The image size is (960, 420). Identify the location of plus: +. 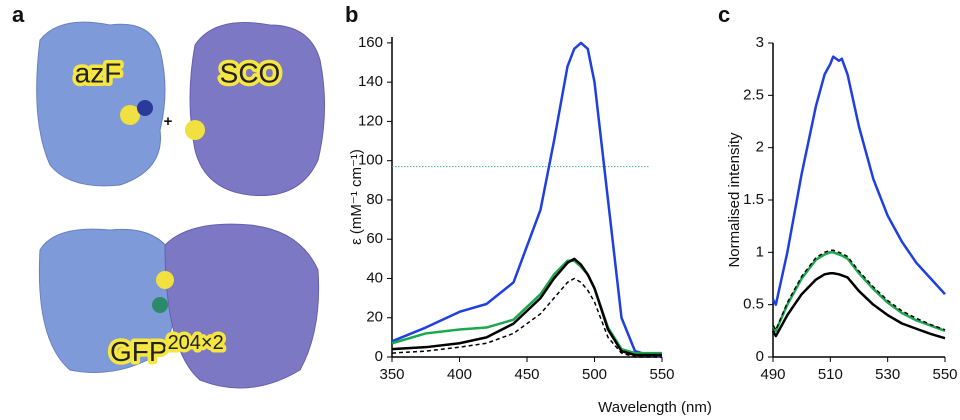
(168, 121).